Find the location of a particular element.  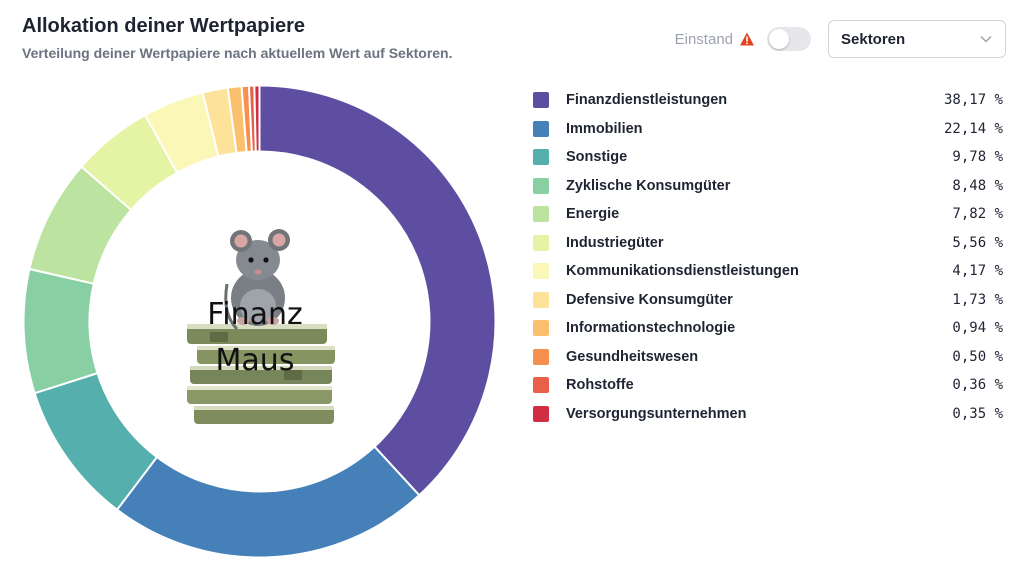

legend-label: Sonstige is located at coordinates (597, 157).